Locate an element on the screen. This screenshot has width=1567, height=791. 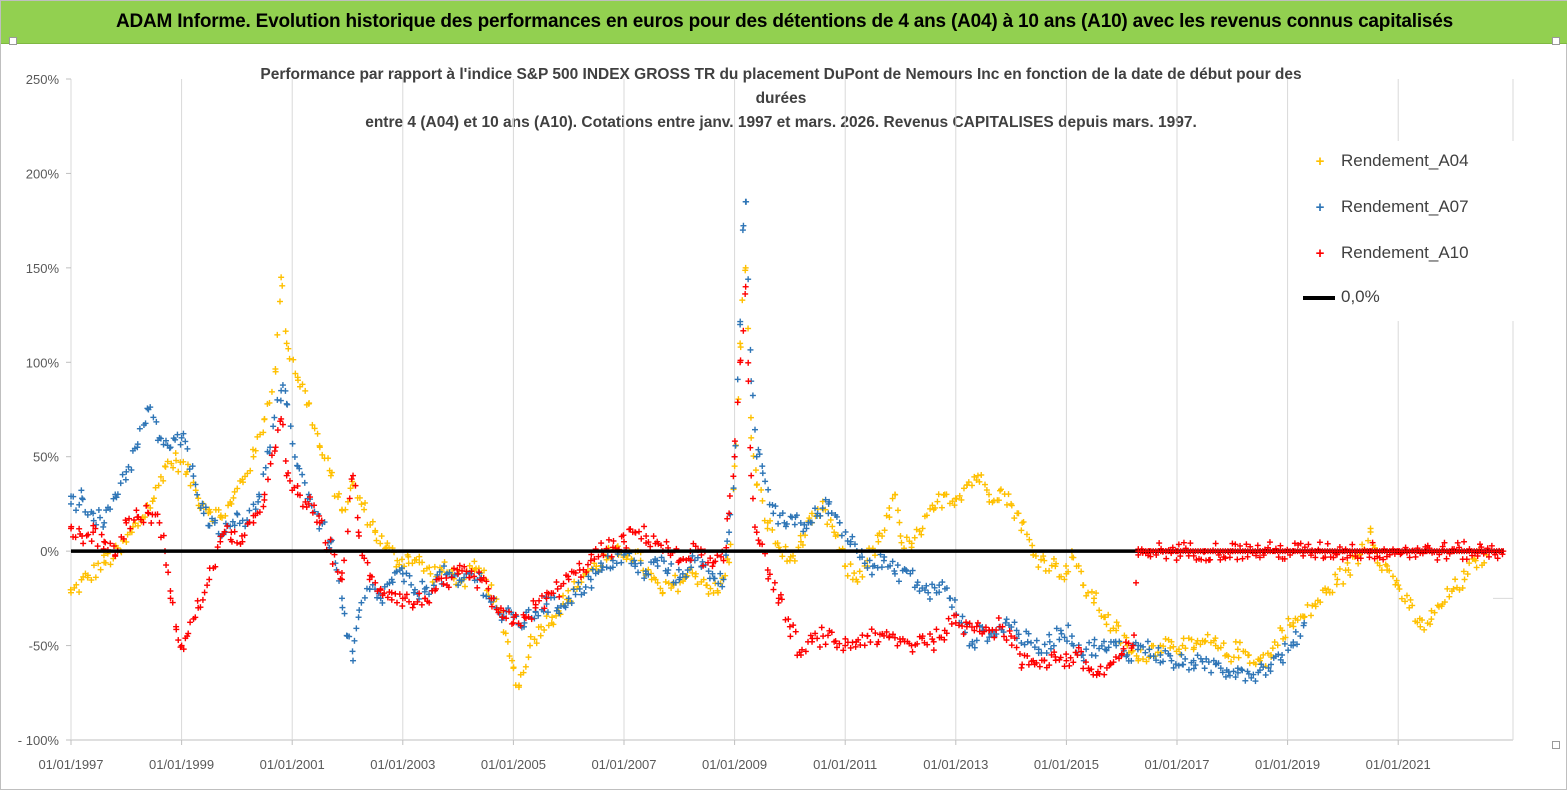
x-tick-label: 01/01/2005 is located at coordinates (513, 764).